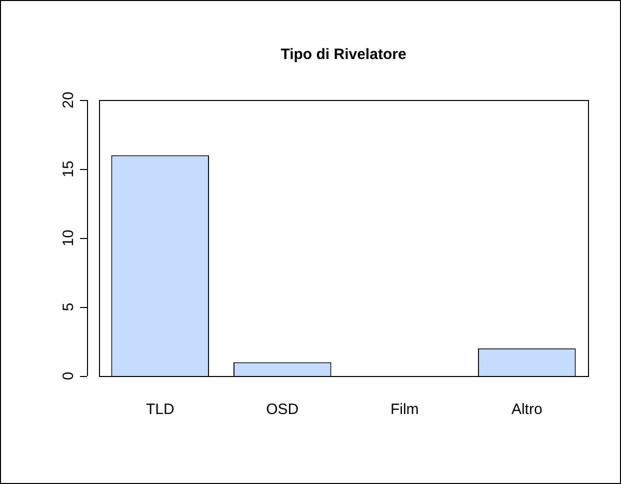 The width and height of the screenshot is (621, 484). I want to click on x-tick-label: TLD, so click(160, 409).